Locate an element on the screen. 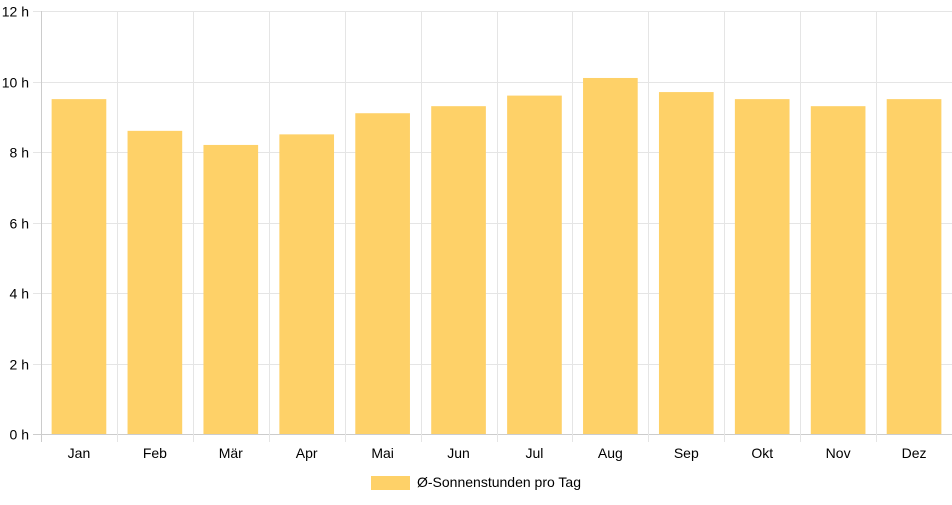 The height and width of the screenshot is (505, 952). y-tick-label: 8 h is located at coordinates (19, 153).